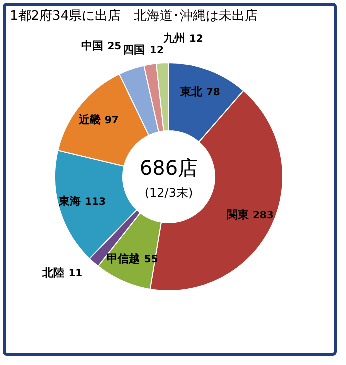 The height and width of the screenshot is (365, 346). Describe the element at coordinates (263, 216) in the screenshot. I see `data-label: 283` at that location.